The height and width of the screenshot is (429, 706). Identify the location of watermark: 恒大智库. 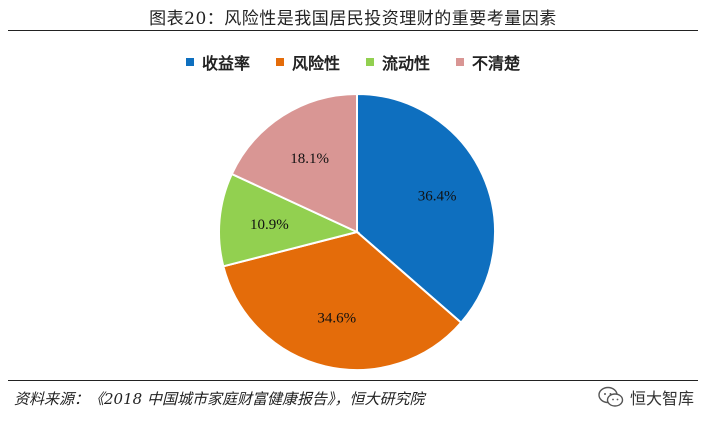
(646, 397).